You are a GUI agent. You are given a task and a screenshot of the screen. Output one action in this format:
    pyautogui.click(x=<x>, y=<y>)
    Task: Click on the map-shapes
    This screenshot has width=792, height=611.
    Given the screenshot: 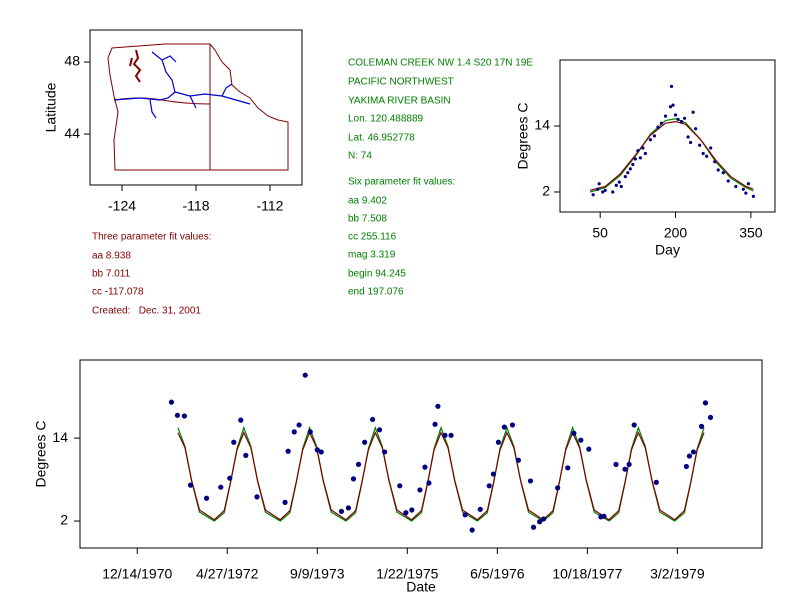 What is the action you would take?
    pyautogui.click(x=198, y=107)
    